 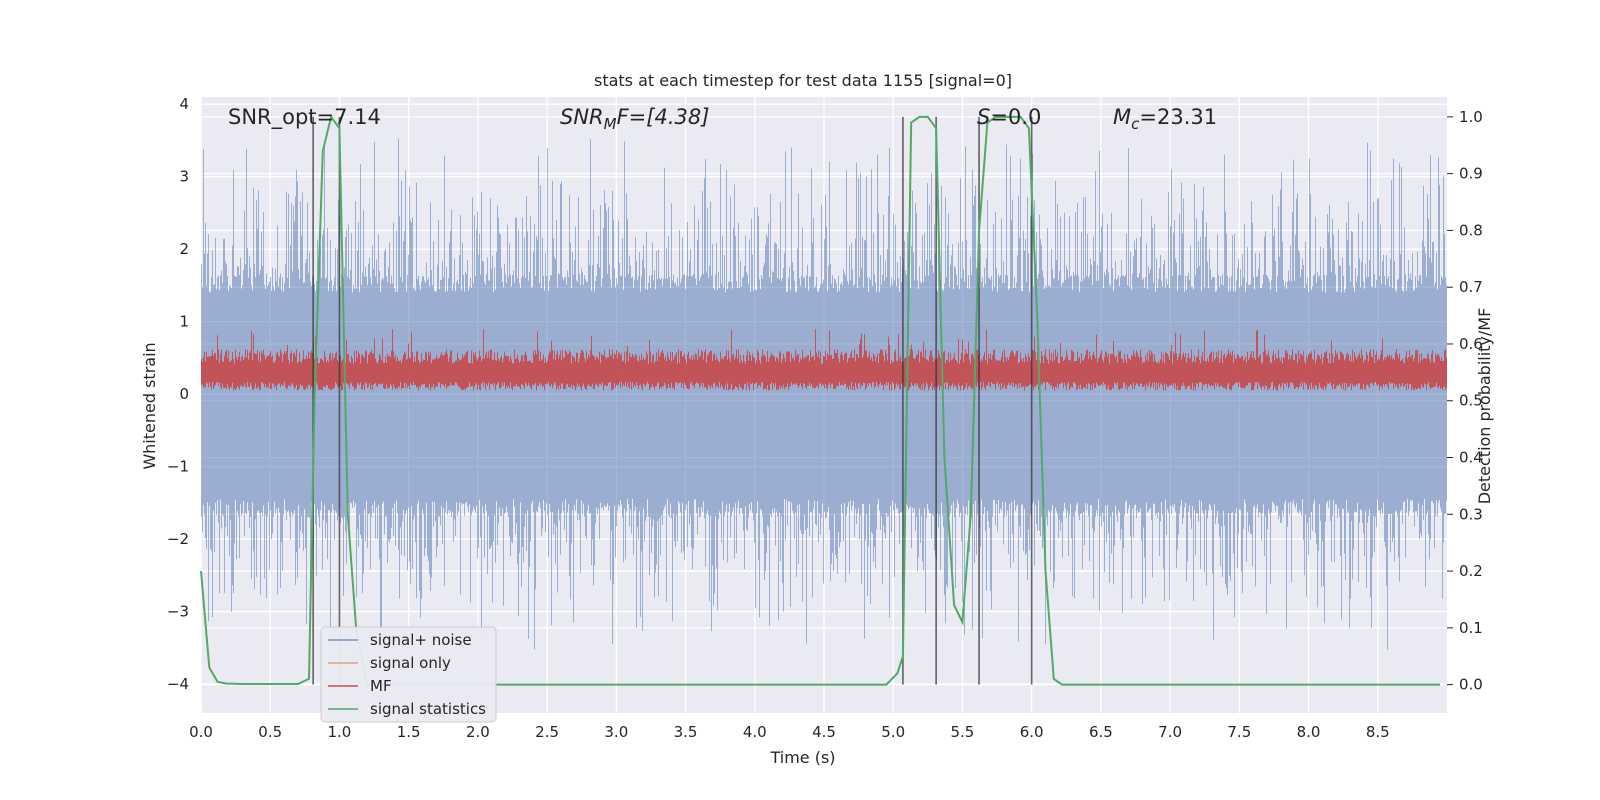 What do you see at coordinates (381, 686) in the screenshot?
I see `legend-label-mf: MF` at bounding box center [381, 686].